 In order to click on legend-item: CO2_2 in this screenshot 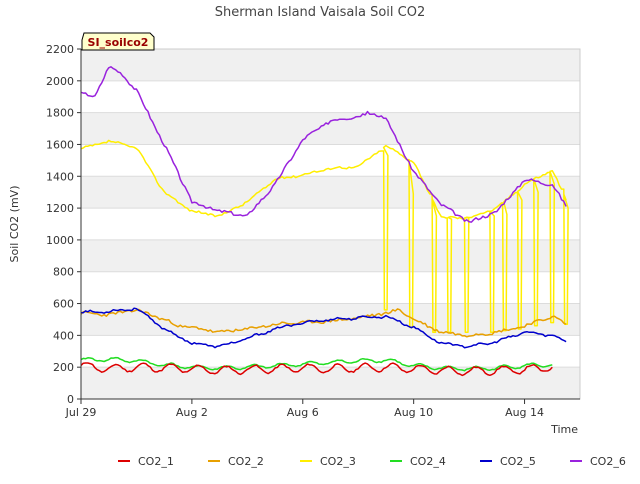, I will do `click(236, 461)`.